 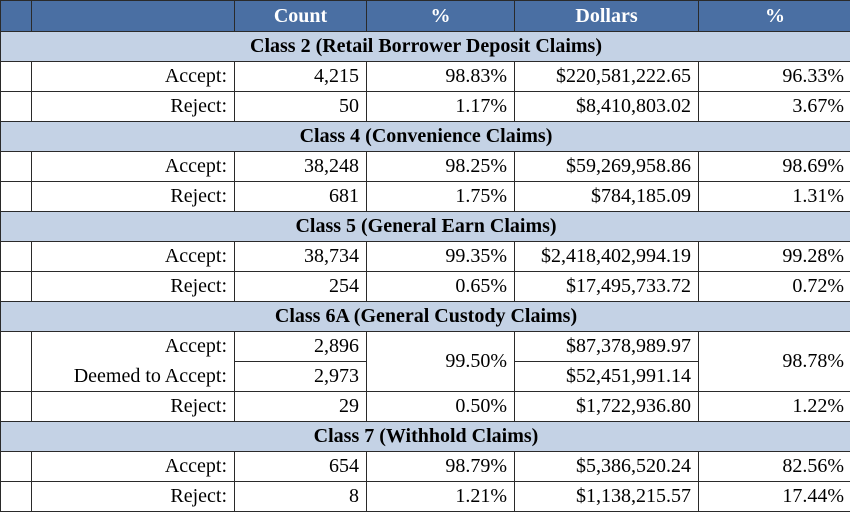 What do you see at coordinates (133, 377) in the screenshot?
I see `row-label: Deemed to Accept:` at bounding box center [133, 377].